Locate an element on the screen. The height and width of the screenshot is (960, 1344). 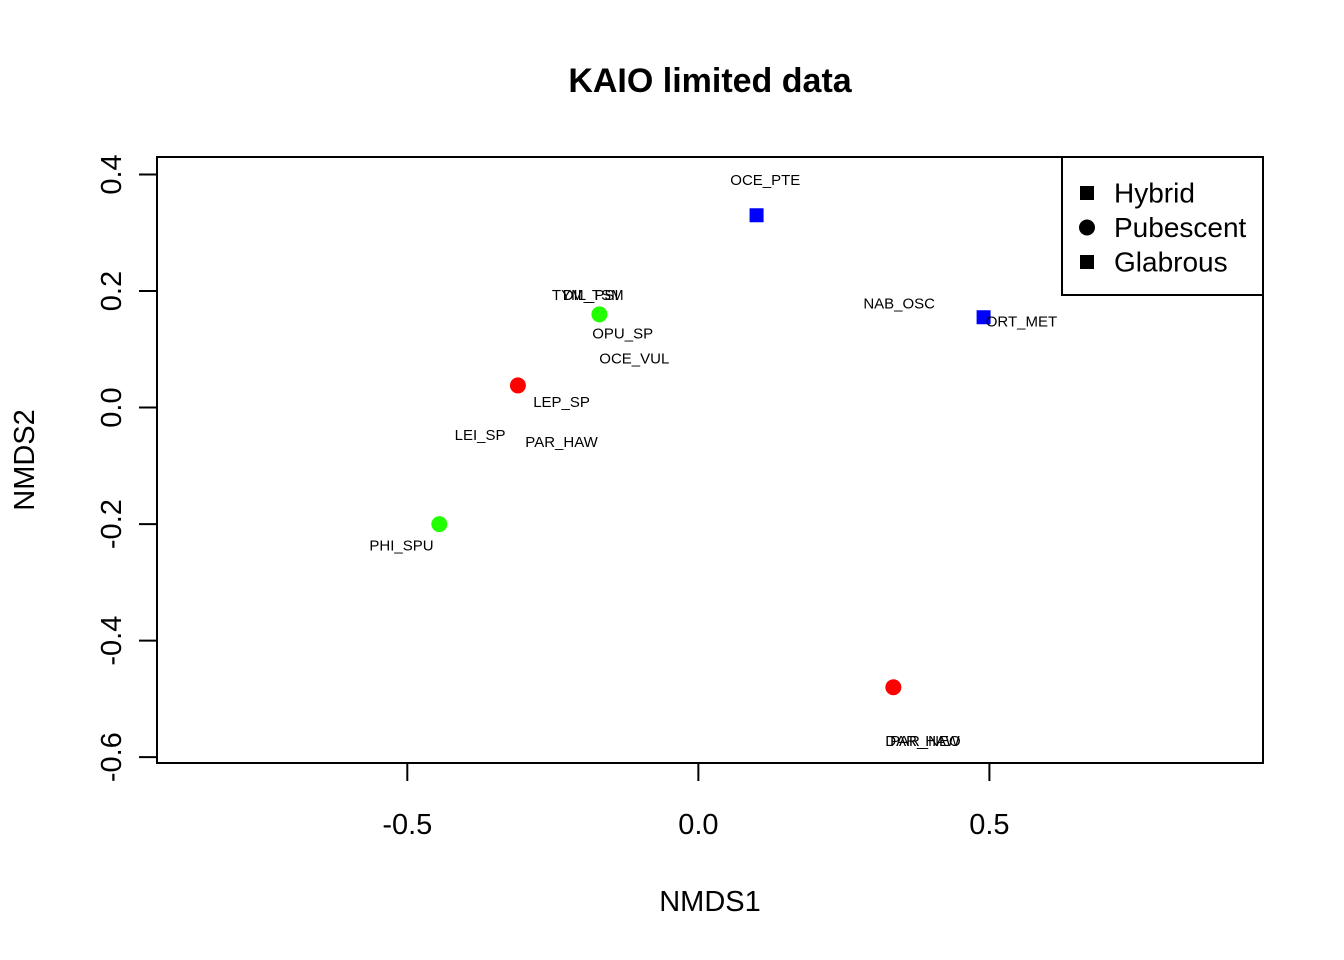
species-label: PHI_SPU is located at coordinates (401, 546).